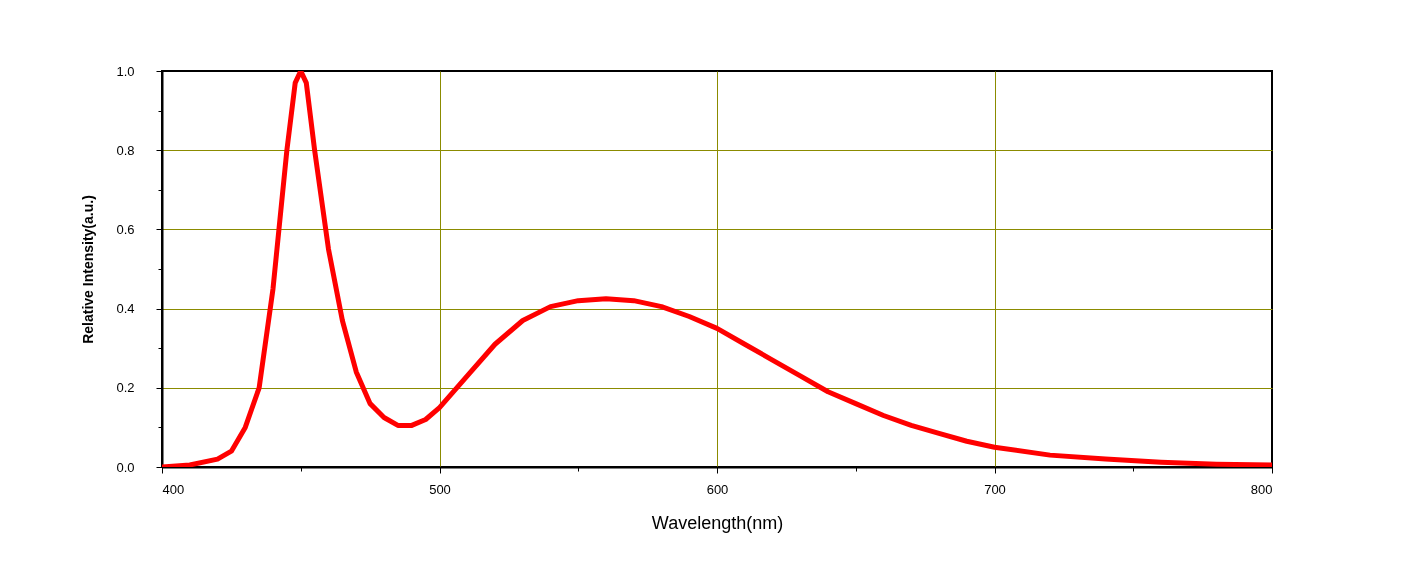  I want to click on x-tick-label: 700, so click(995, 489).